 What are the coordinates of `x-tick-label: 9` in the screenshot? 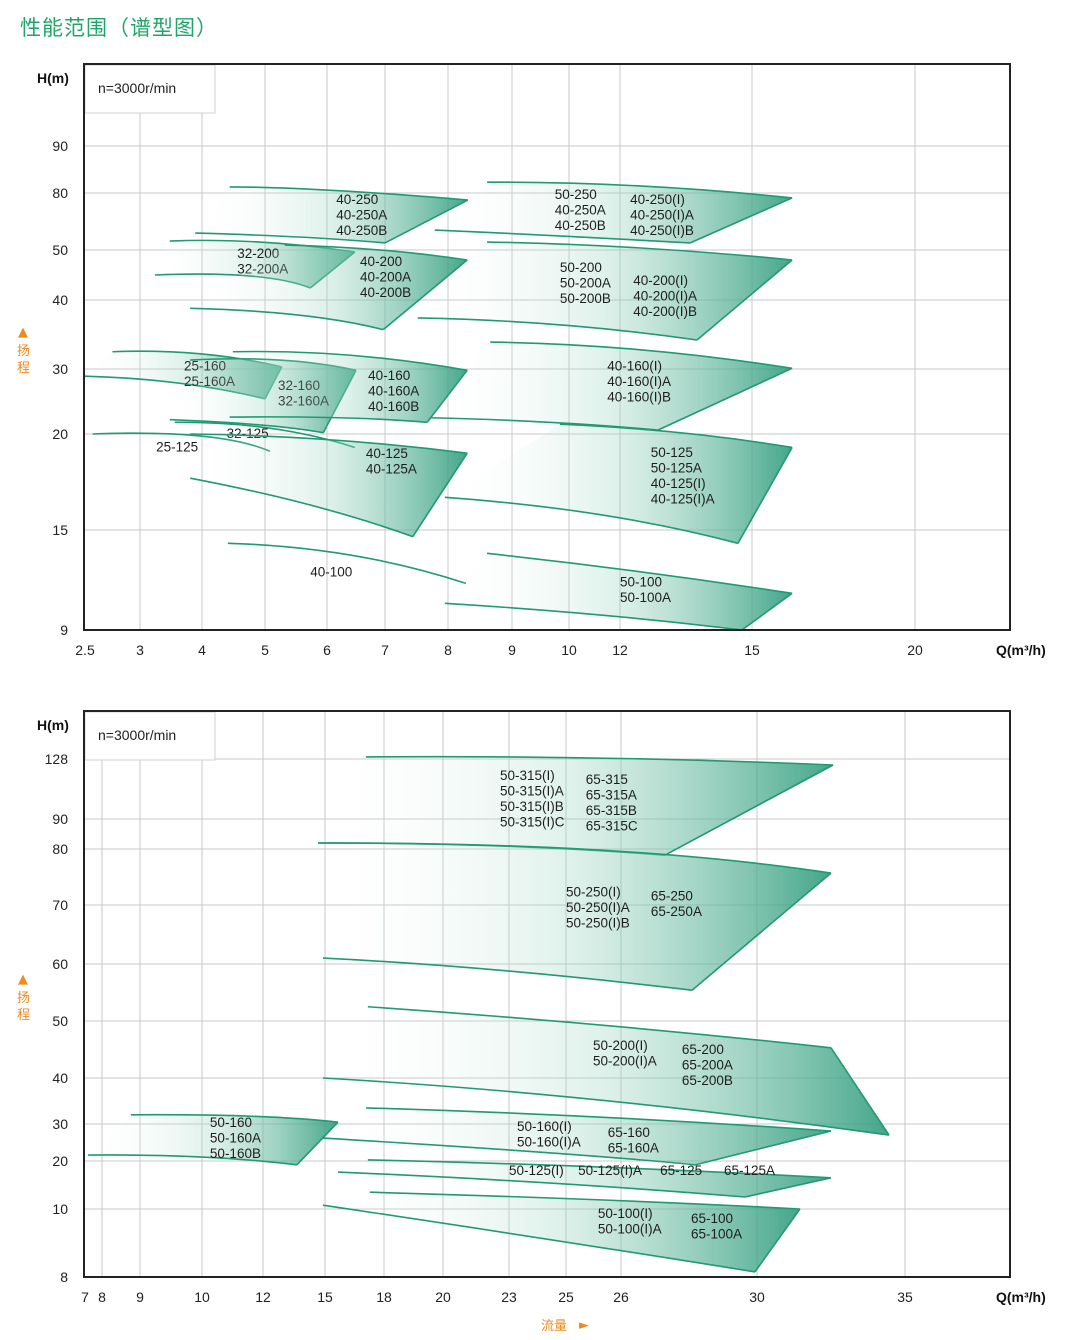 It's located at (140, 1297).